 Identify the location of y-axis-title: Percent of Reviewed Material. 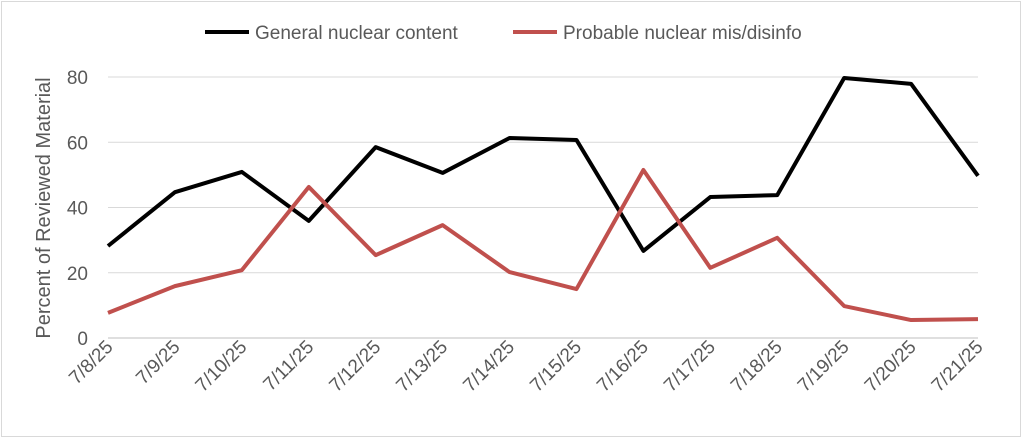
(44, 207).